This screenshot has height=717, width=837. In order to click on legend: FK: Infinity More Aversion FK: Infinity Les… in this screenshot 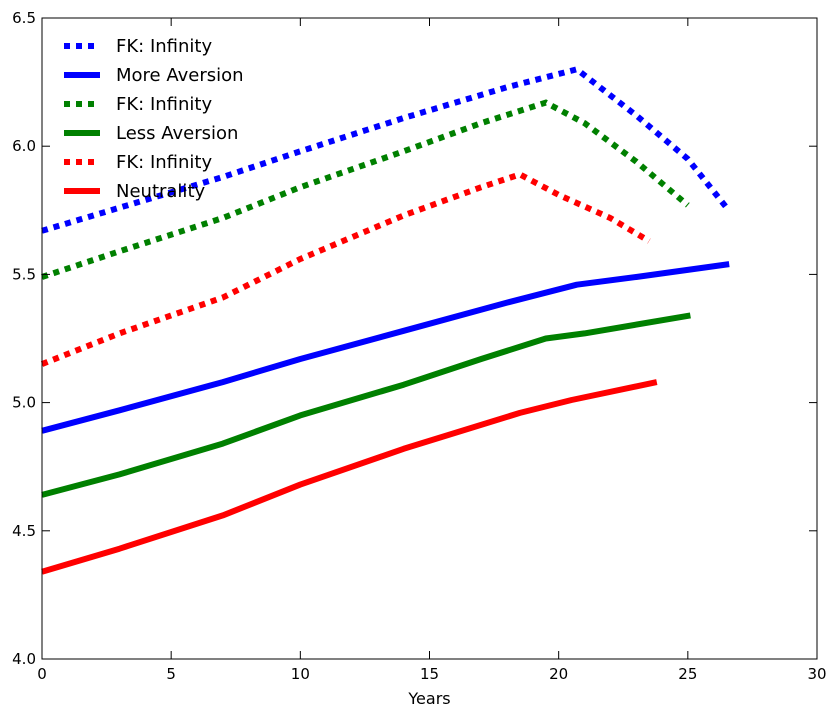, I will do `click(154, 119)`.